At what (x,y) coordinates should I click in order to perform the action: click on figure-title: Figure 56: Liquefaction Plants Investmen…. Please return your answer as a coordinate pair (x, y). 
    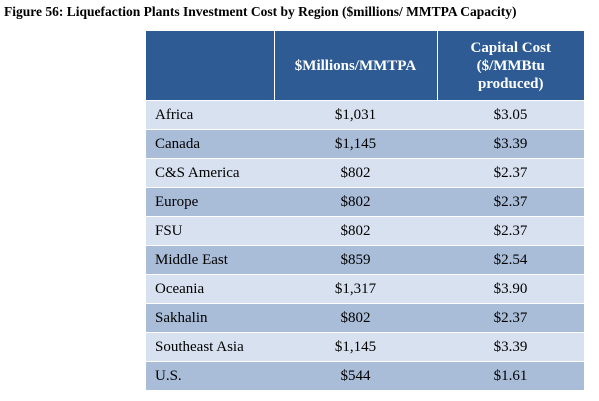
    Looking at the image, I should click on (260, 11).